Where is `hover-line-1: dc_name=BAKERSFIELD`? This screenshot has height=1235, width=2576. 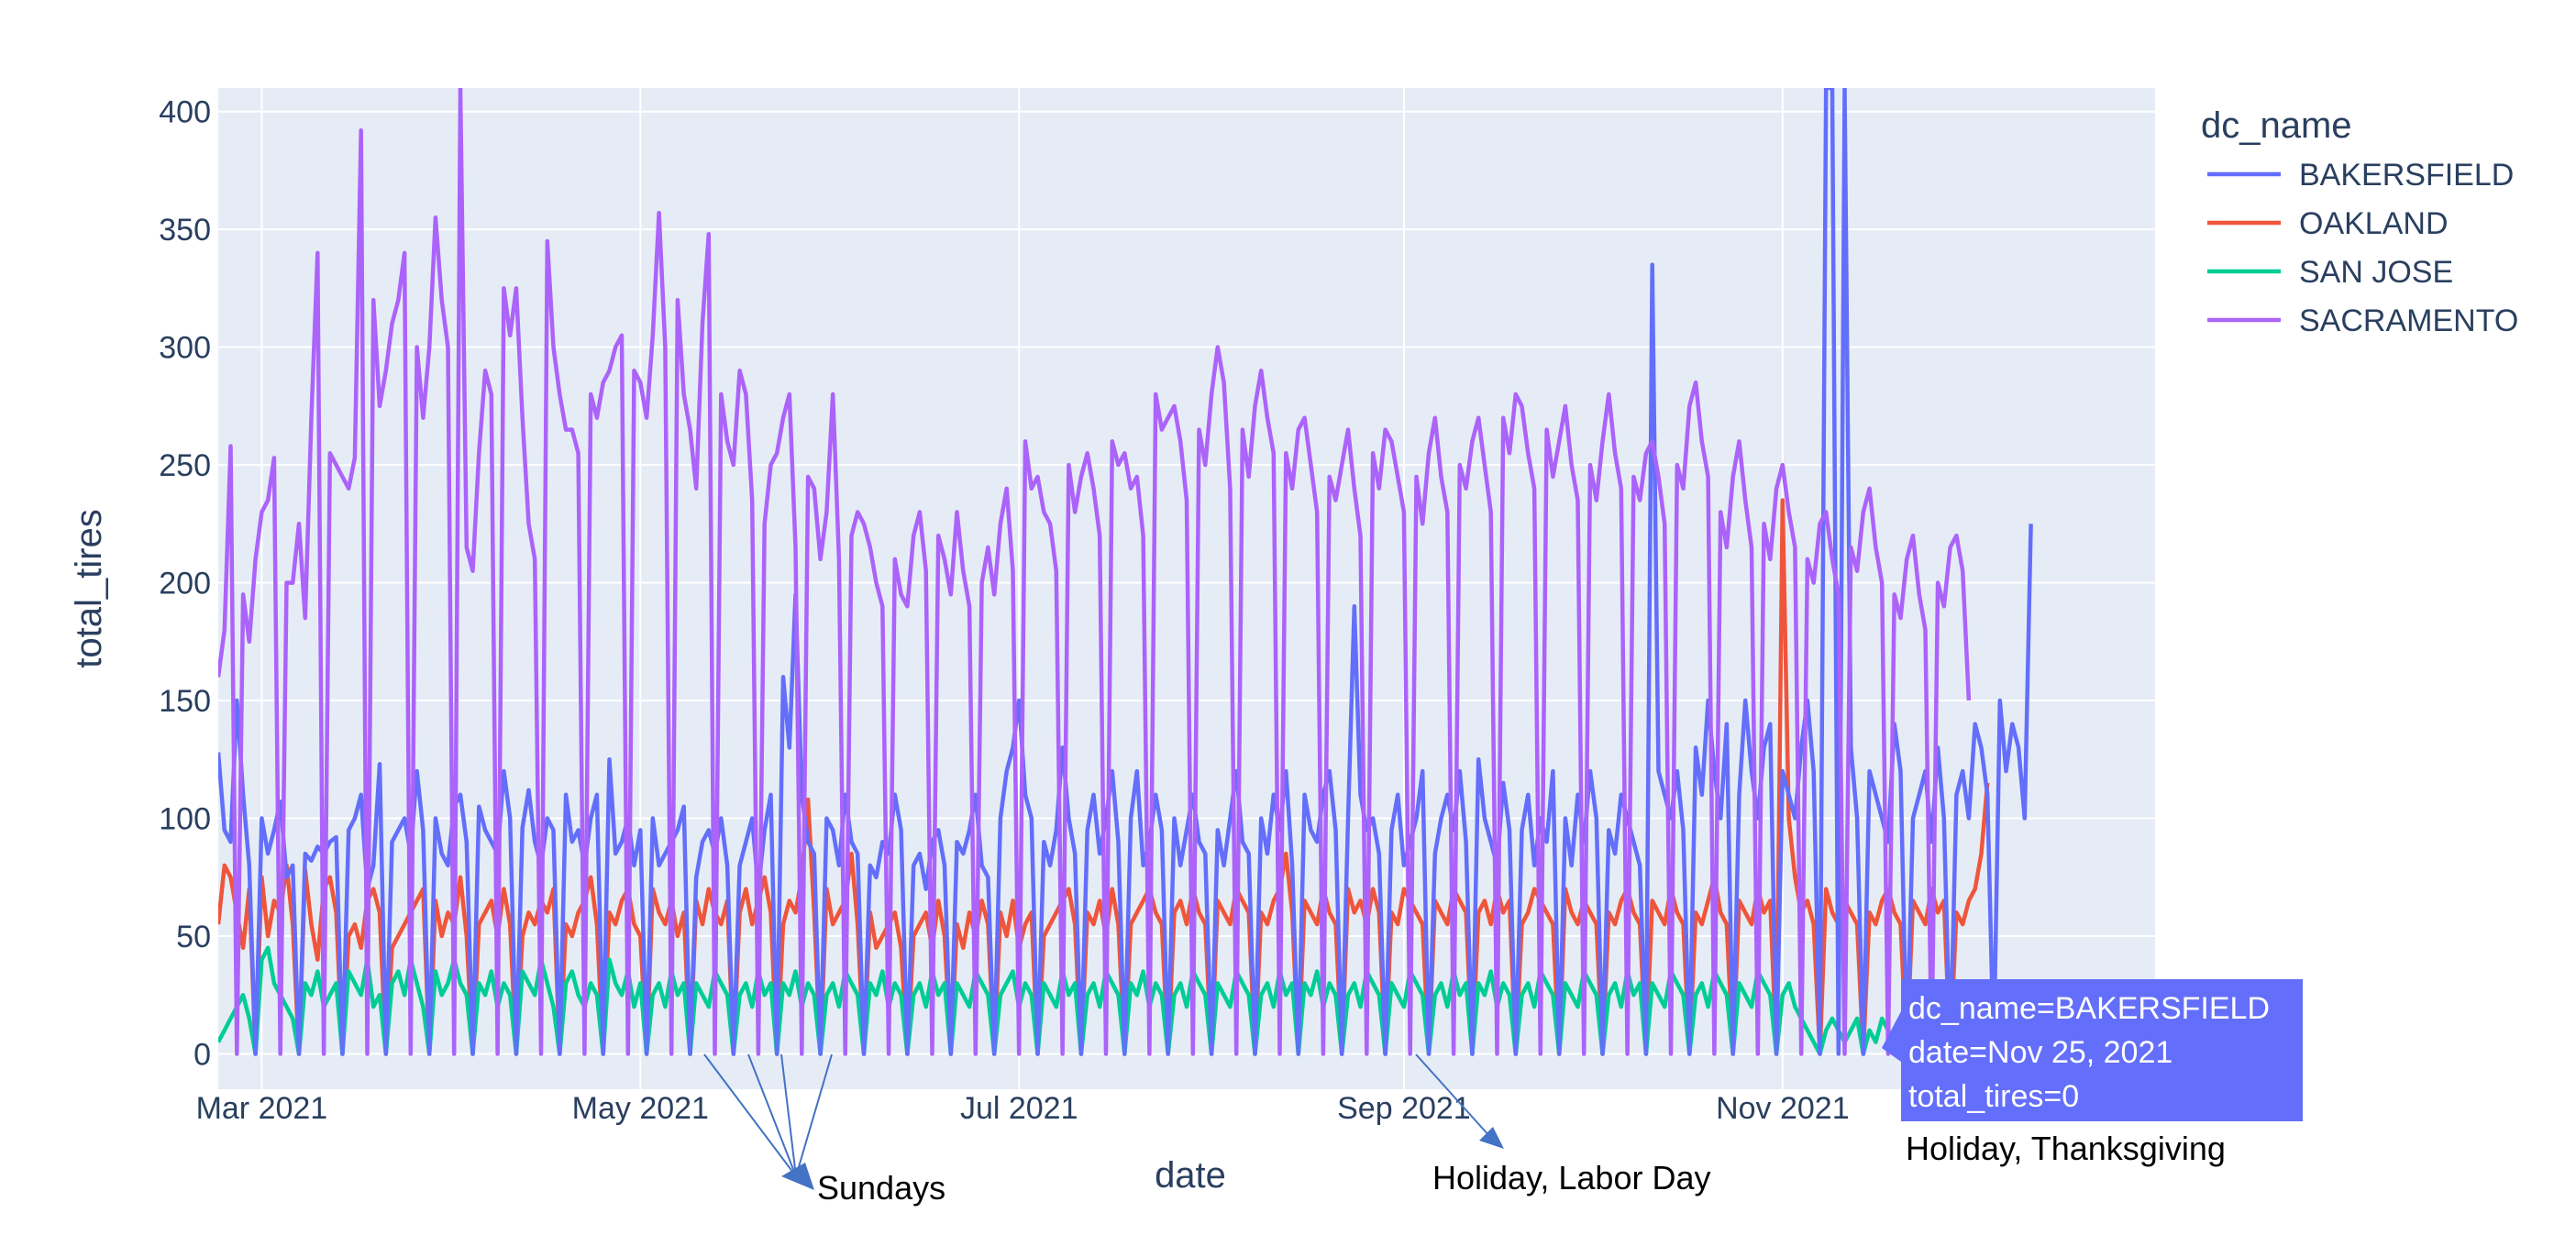 hover-line-1: dc_name=BAKERSFIELD is located at coordinates (2089, 1008).